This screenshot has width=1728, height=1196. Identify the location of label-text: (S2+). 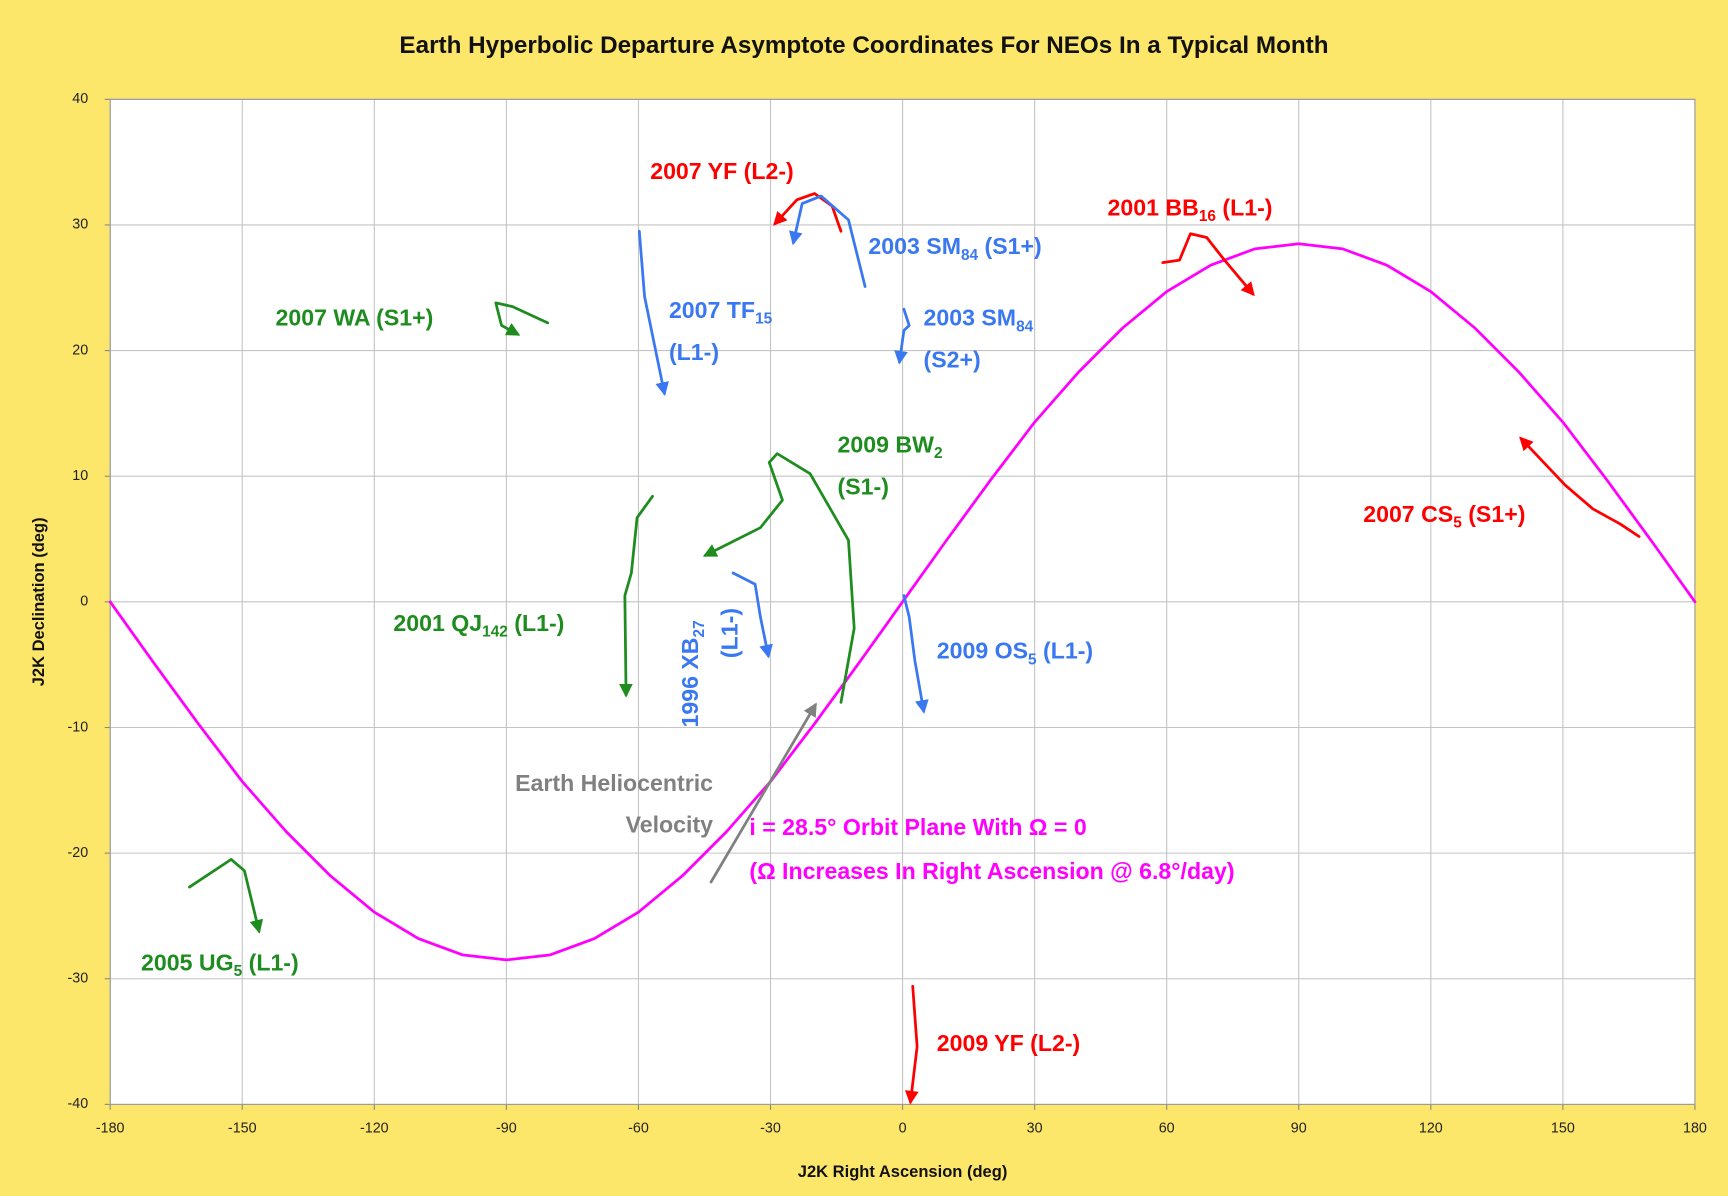
(952, 360).